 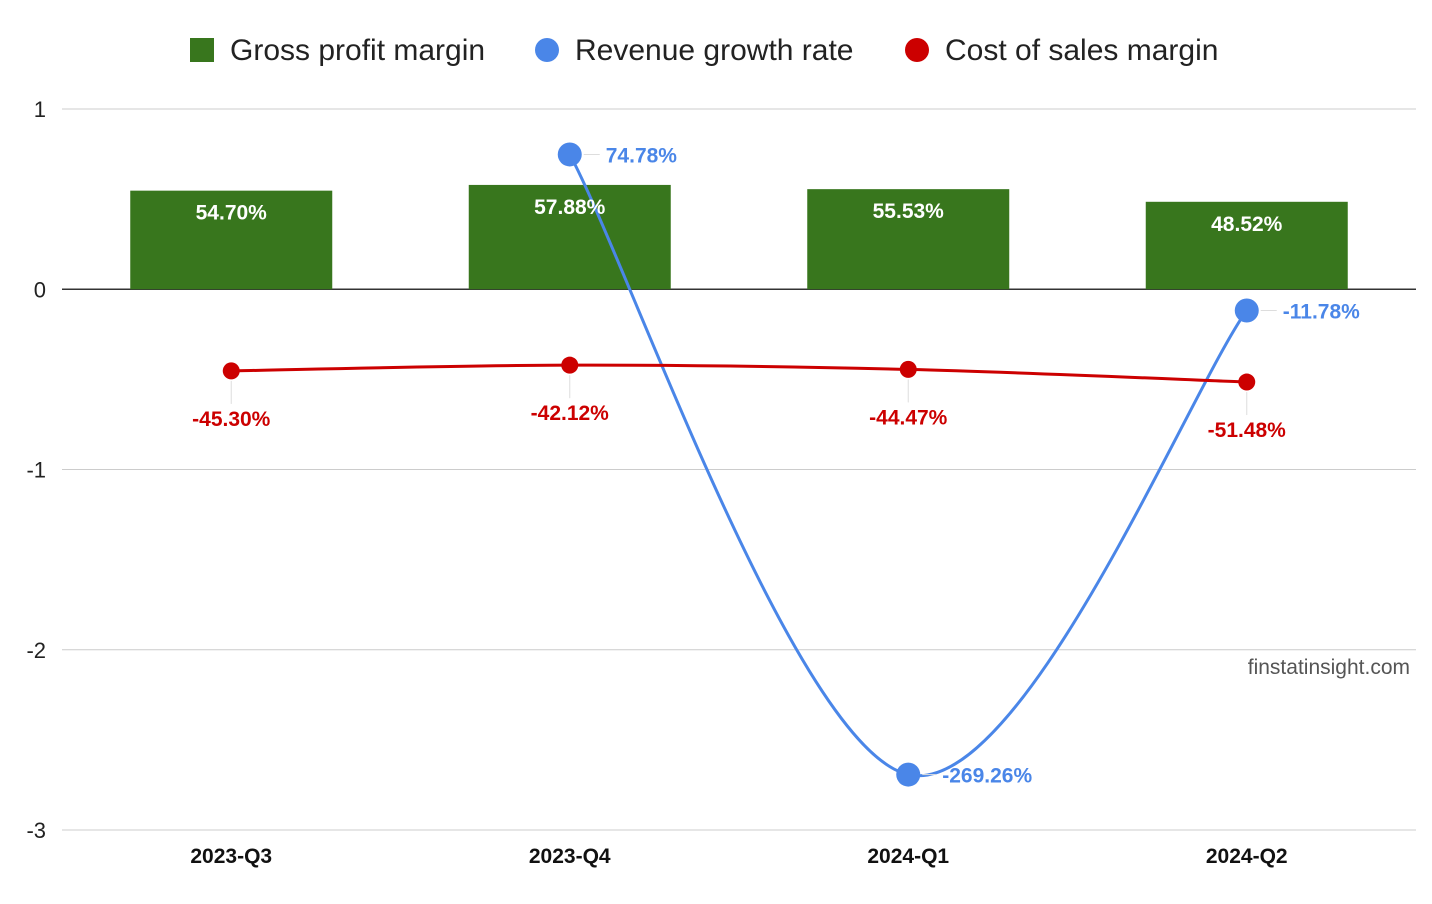 I want to click on line-data-label: -42.12%, so click(x=570, y=413).